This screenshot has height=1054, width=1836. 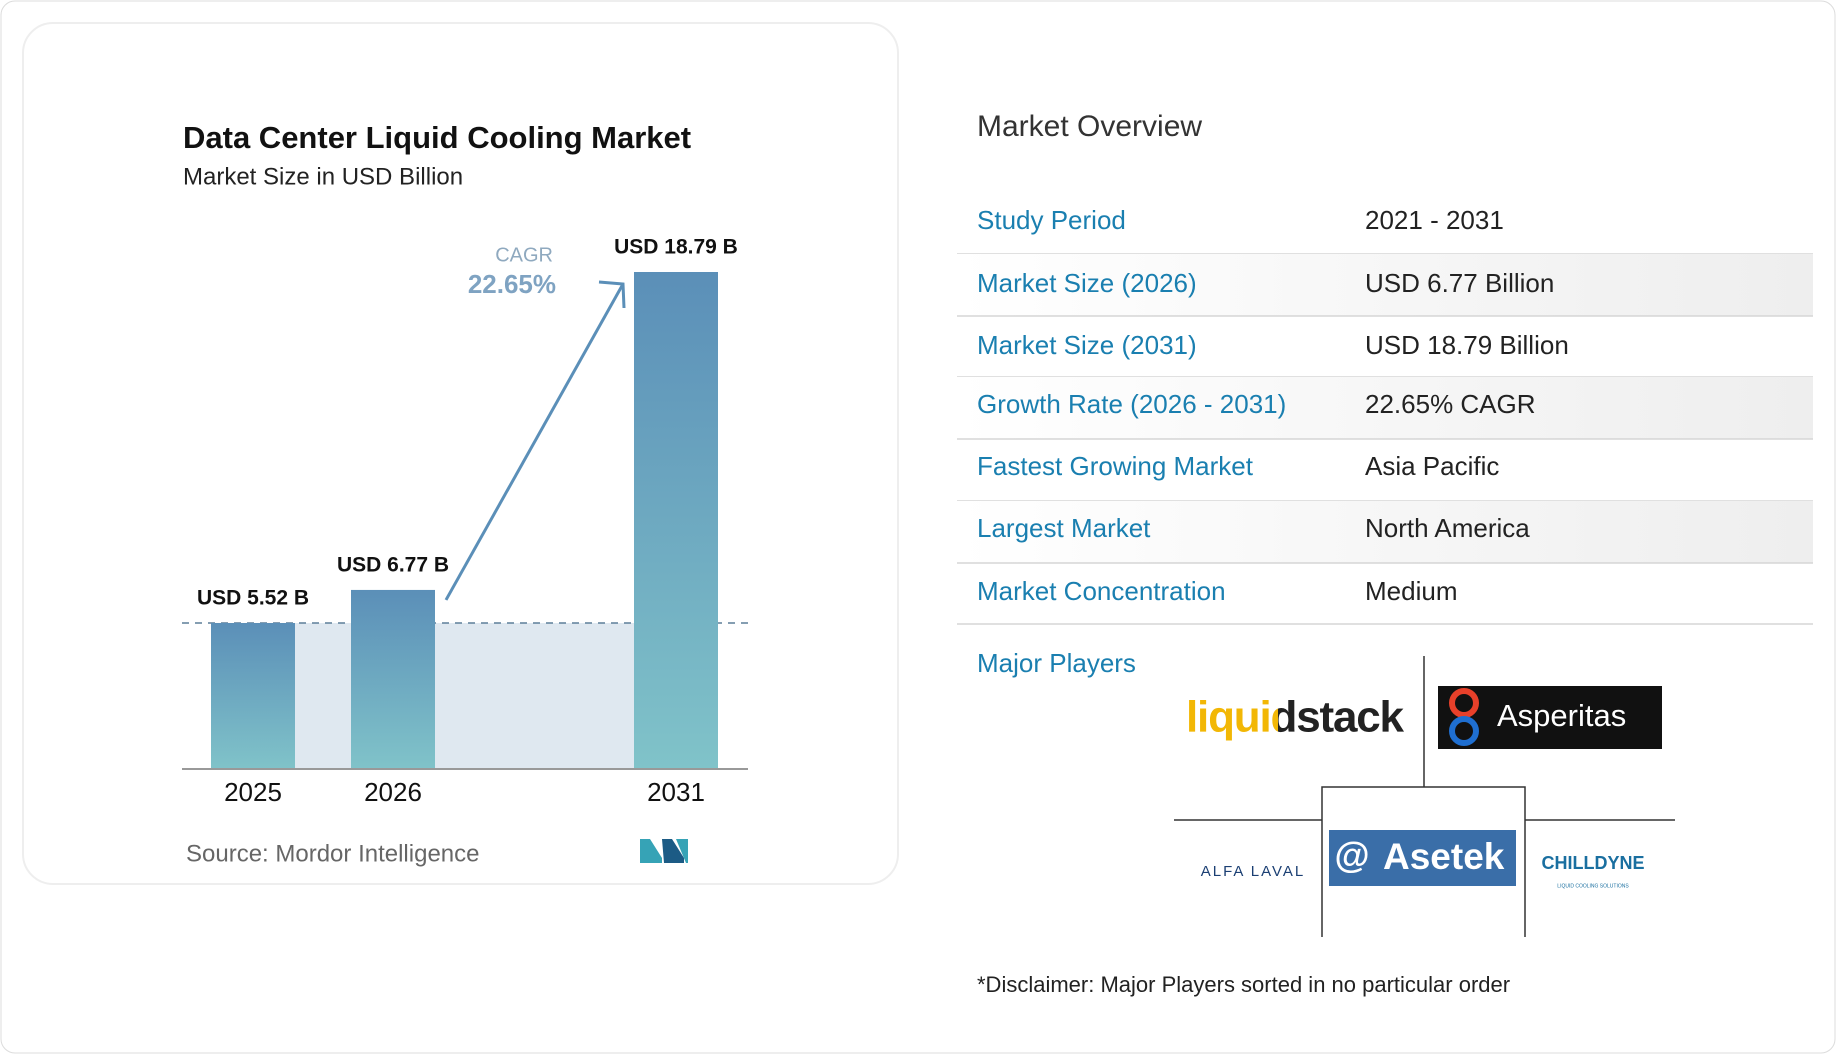 What do you see at coordinates (1087, 345) in the screenshot?
I see `row-label: Market Size (2031)` at bounding box center [1087, 345].